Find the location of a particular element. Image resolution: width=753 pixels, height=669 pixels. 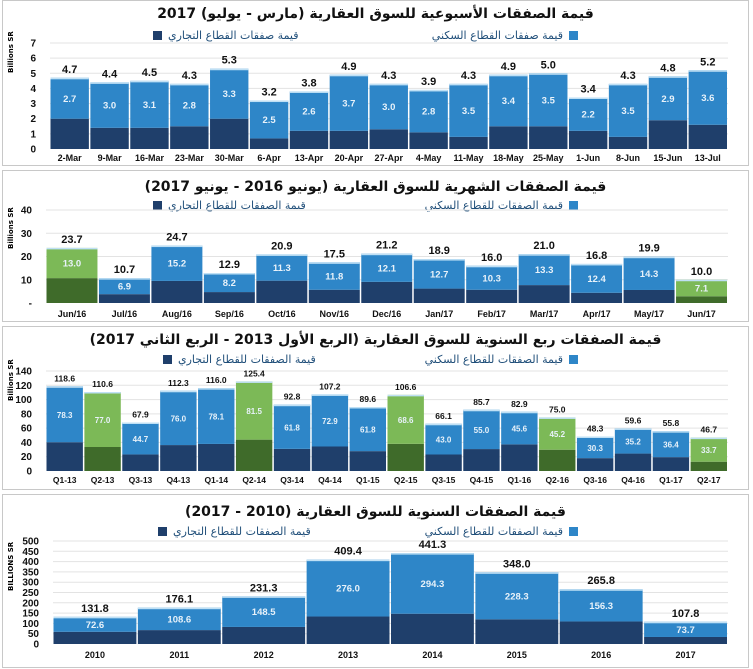

x-tick-label: 2016 is located at coordinates (601, 655).